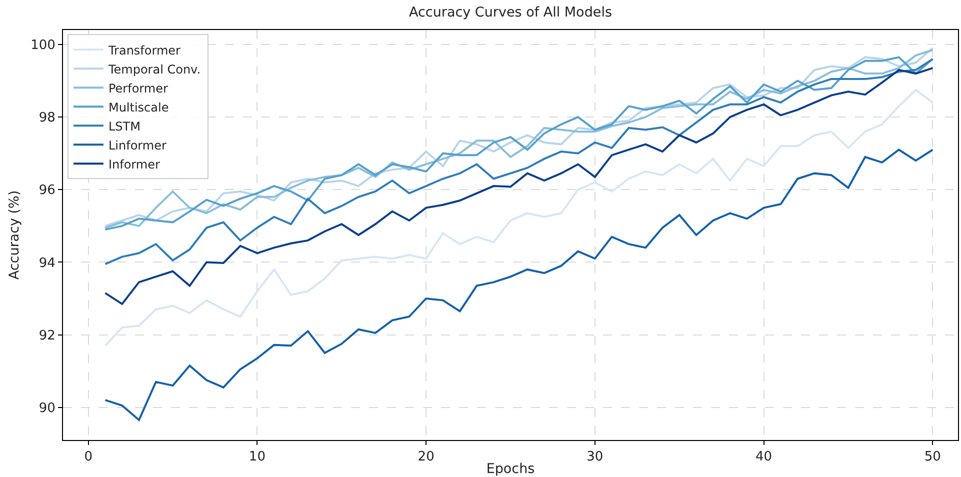 This screenshot has height=477, width=961. I want to click on x-tick-label: 30, so click(595, 457).